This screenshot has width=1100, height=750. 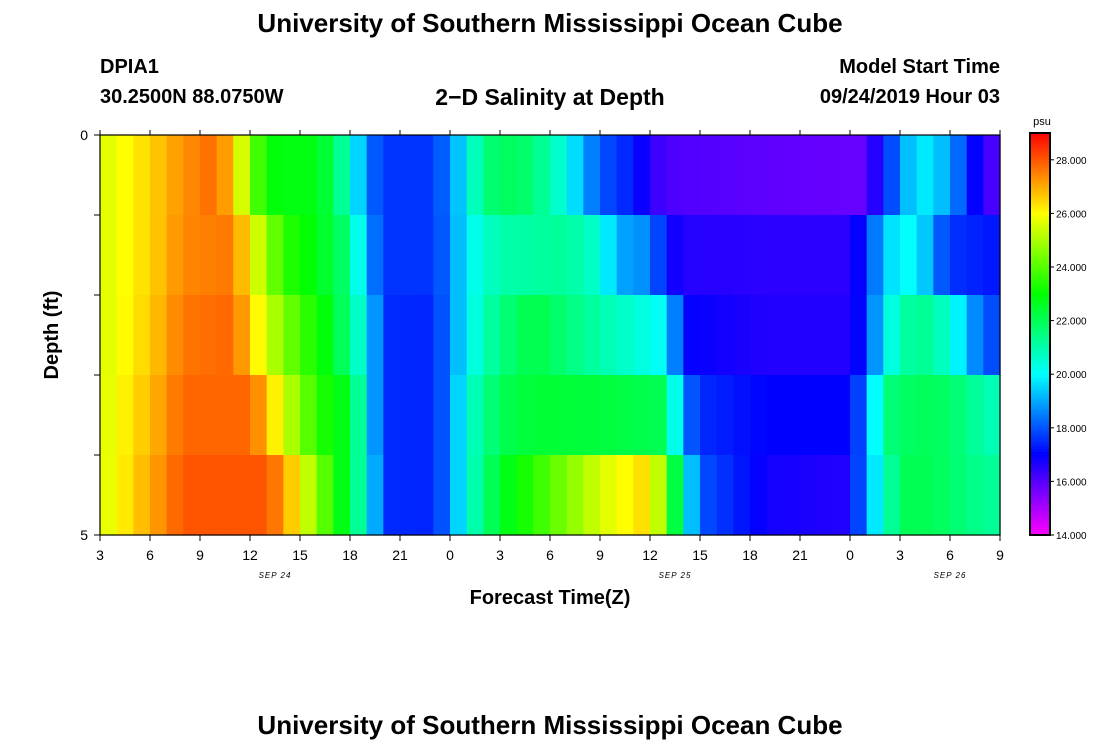 What do you see at coordinates (1071, 268) in the screenshot?
I see `colorbar-tick-label: 24.000` at bounding box center [1071, 268].